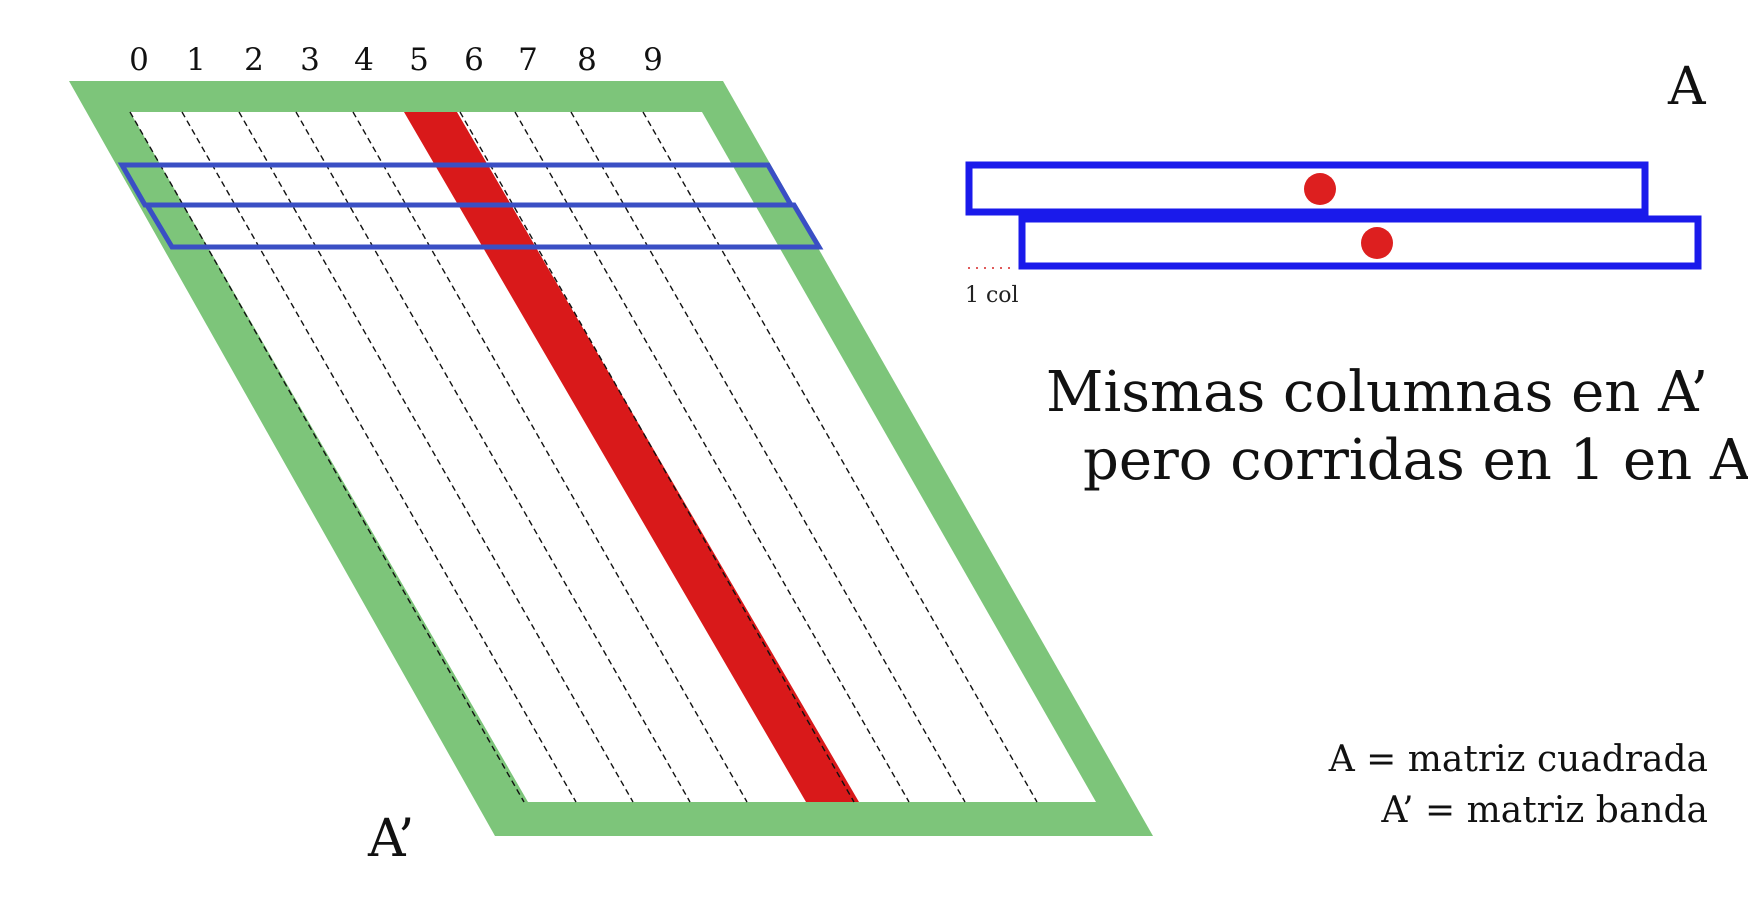 This screenshot has height=900, width=1748. What do you see at coordinates (1687, 87) in the screenshot?
I see `label-a: A` at bounding box center [1687, 87].